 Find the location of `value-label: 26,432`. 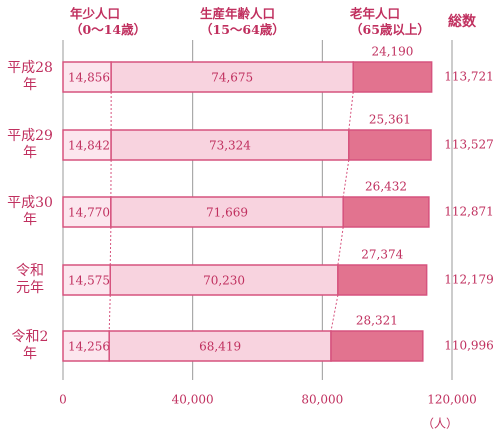

value-label: 26,432 is located at coordinates (386, 187).